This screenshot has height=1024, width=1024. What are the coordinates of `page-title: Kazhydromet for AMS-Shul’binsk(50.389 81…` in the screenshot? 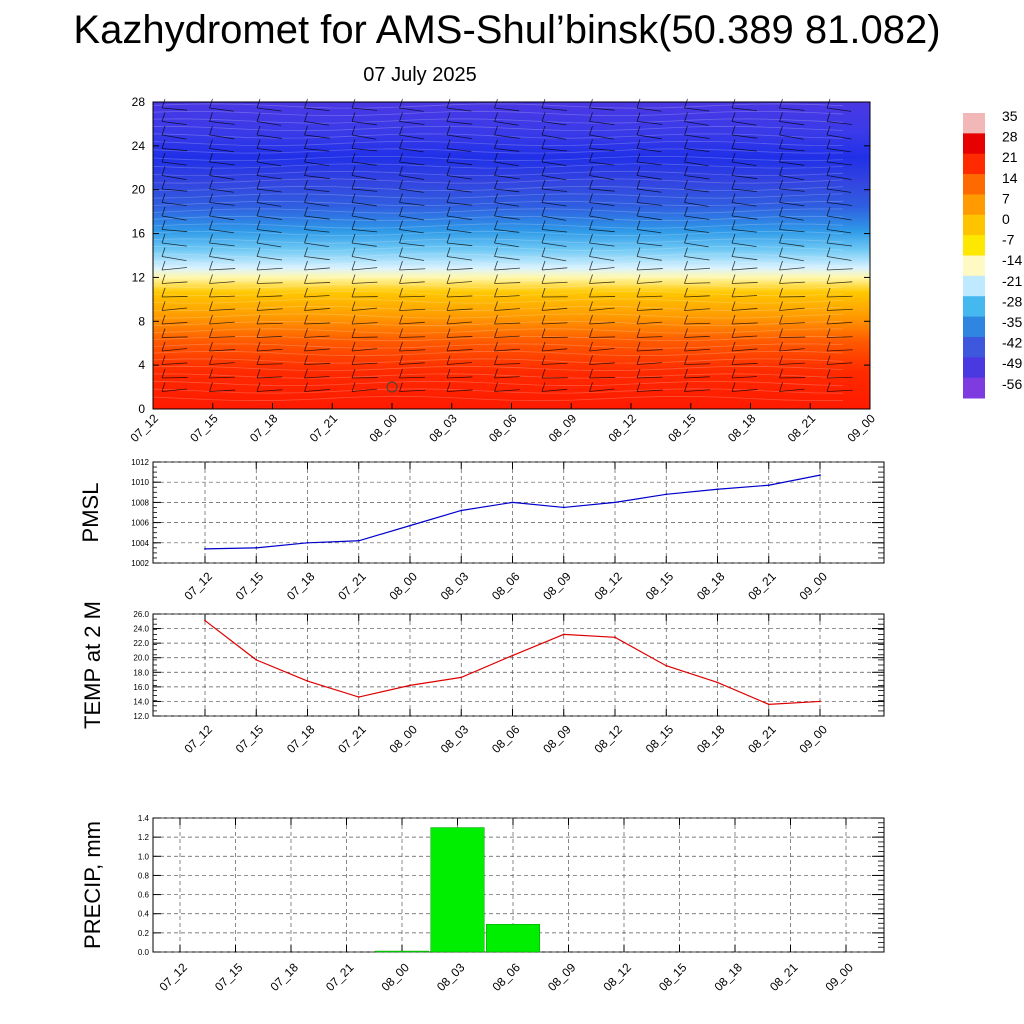 It's located at (507, 30).